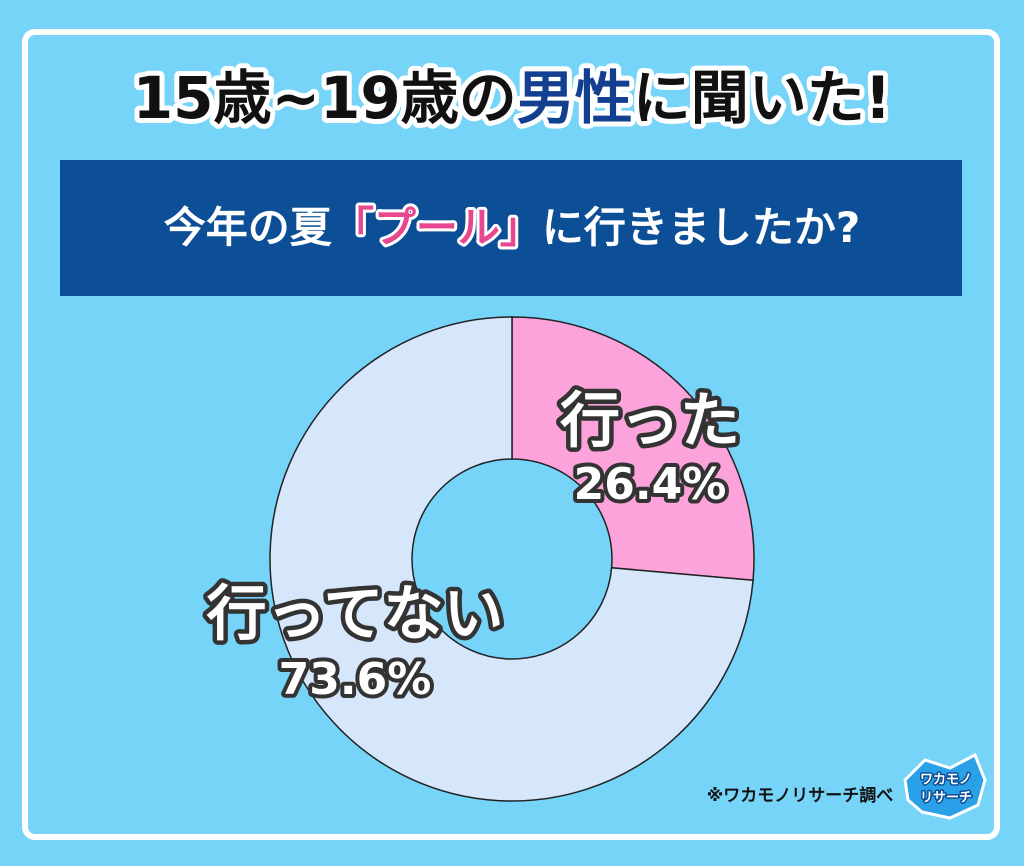 The width and height of the screenshot is (1024, 866). I want to click on logo-text: リサーチ, so click(946, 798).